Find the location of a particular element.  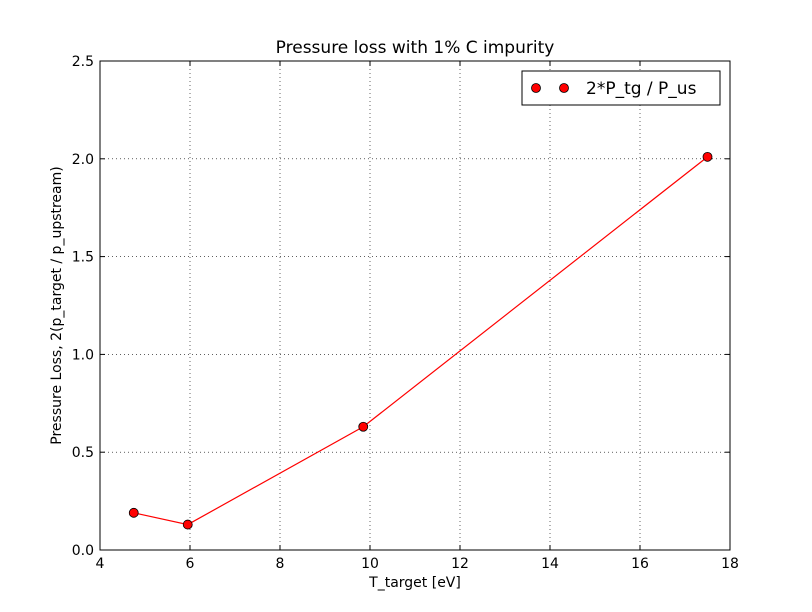

y-tick-label: 0.5 is located at coordinates (83, 453).